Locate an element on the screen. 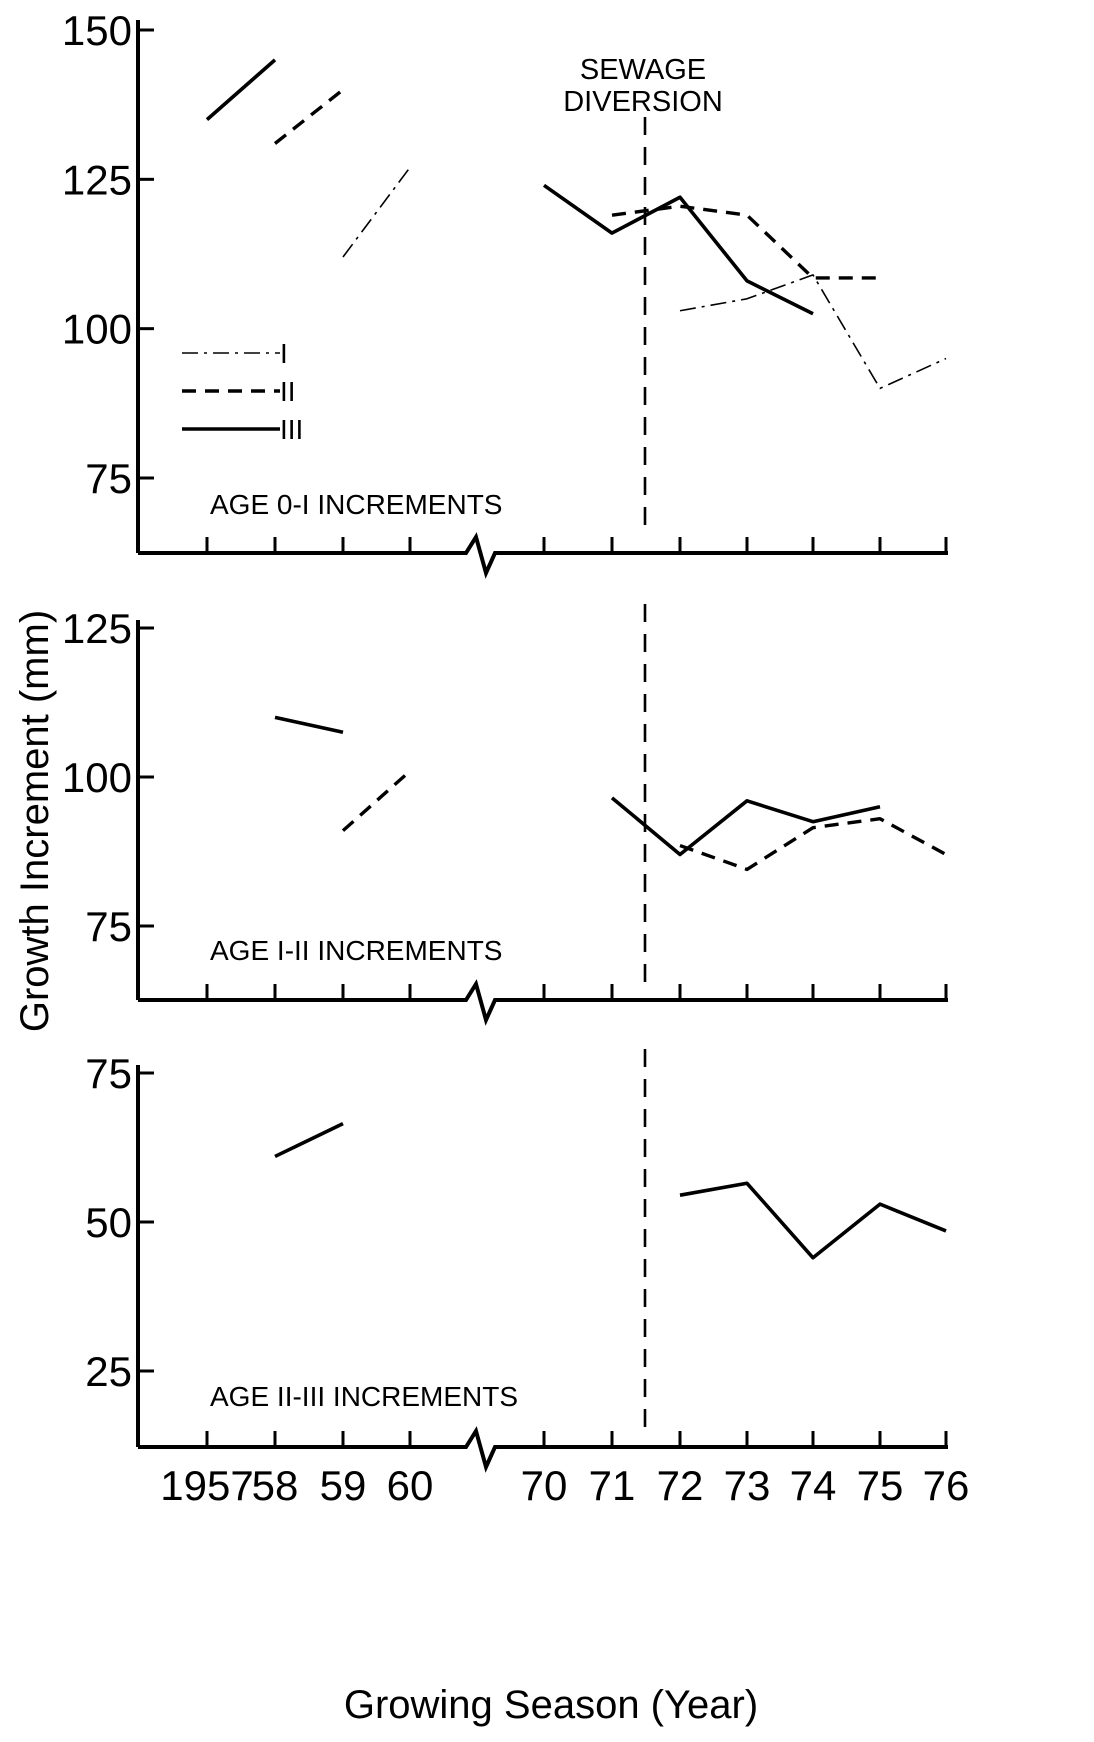 This screenshot has width=1094, height=1742. panel-title-age-2-3: AGE II-III INCREMENTS is located at coordinates (364, 1396).